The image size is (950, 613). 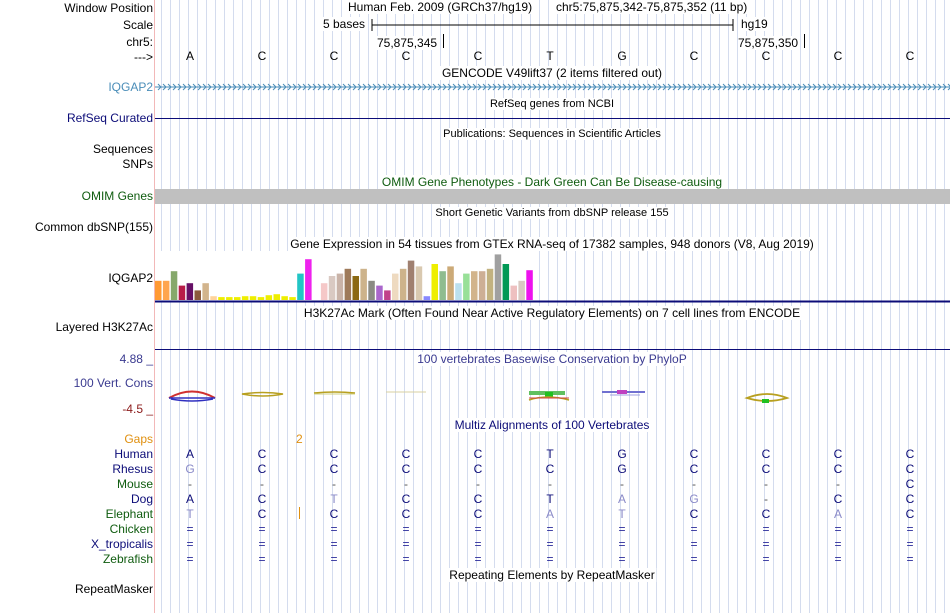 What do you see at coordinates (121, 544) in the screenshot?
I see `multiz-species-x_tropicalis: X_tropicalis` at bounding box center [121, 544].